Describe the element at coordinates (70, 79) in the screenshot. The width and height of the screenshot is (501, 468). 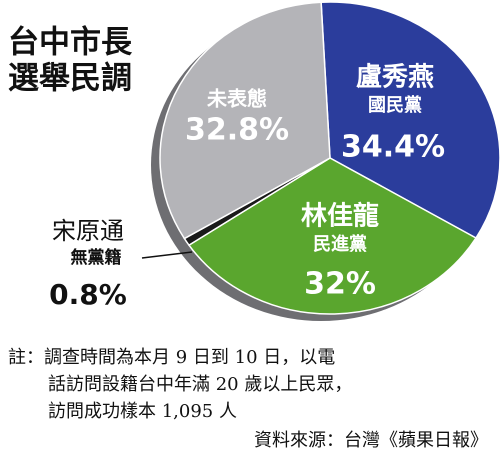
I see `chart-title: 選舉民調` at that location.